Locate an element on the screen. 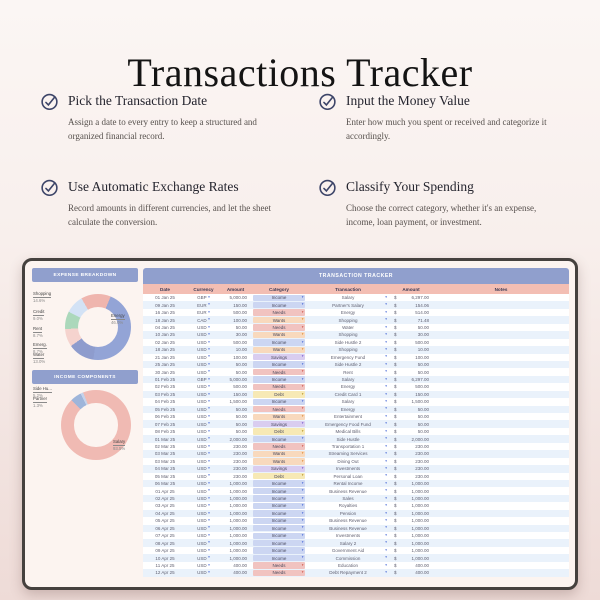 This screenshot has width=600, height=600. cell-date: 02 Mar 25 is located at coordinates (165, 446).